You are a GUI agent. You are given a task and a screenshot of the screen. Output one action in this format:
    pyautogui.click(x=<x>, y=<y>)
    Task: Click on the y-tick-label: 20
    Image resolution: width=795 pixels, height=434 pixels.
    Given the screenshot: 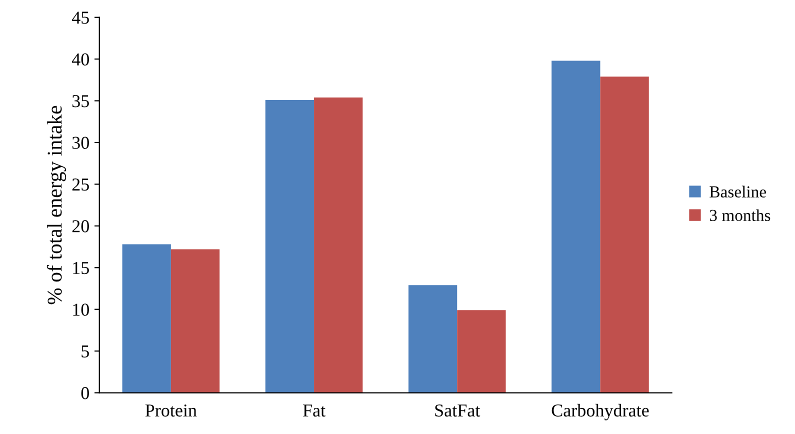 What is the action you would take?
    pyautogui.click(x=80, y=226)
    